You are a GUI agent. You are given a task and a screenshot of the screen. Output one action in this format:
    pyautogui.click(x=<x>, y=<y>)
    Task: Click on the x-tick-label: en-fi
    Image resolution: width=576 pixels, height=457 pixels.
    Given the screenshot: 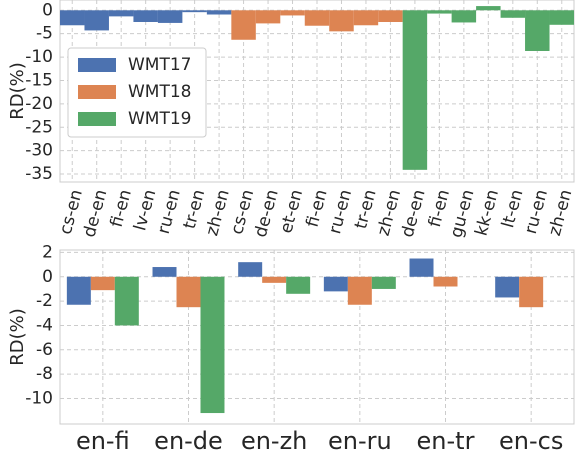 What is the action you would take?
    pyautogui.click(x=103, y=441)
    